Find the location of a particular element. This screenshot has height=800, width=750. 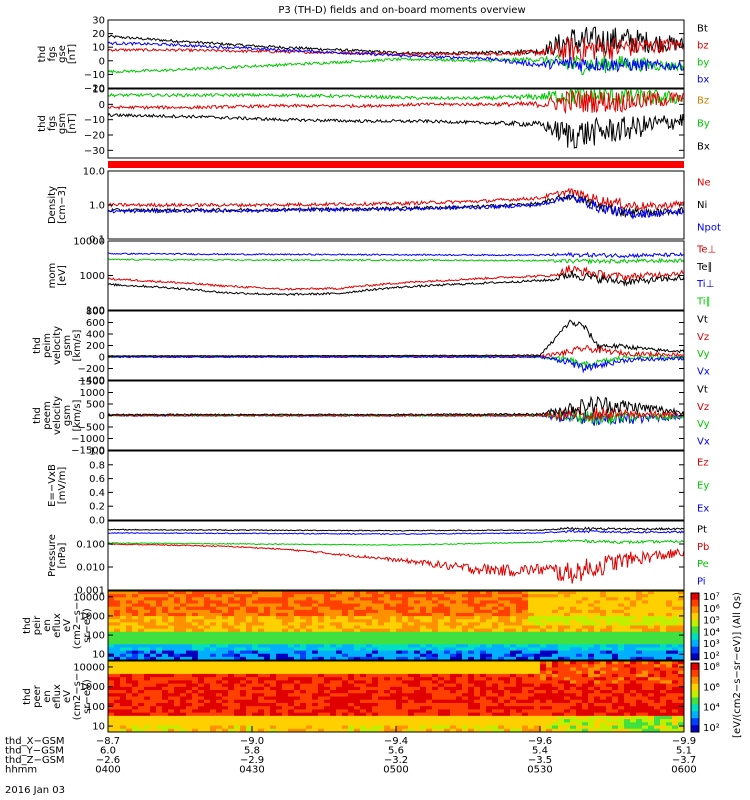

series-line is located at coordinates (396, 207).